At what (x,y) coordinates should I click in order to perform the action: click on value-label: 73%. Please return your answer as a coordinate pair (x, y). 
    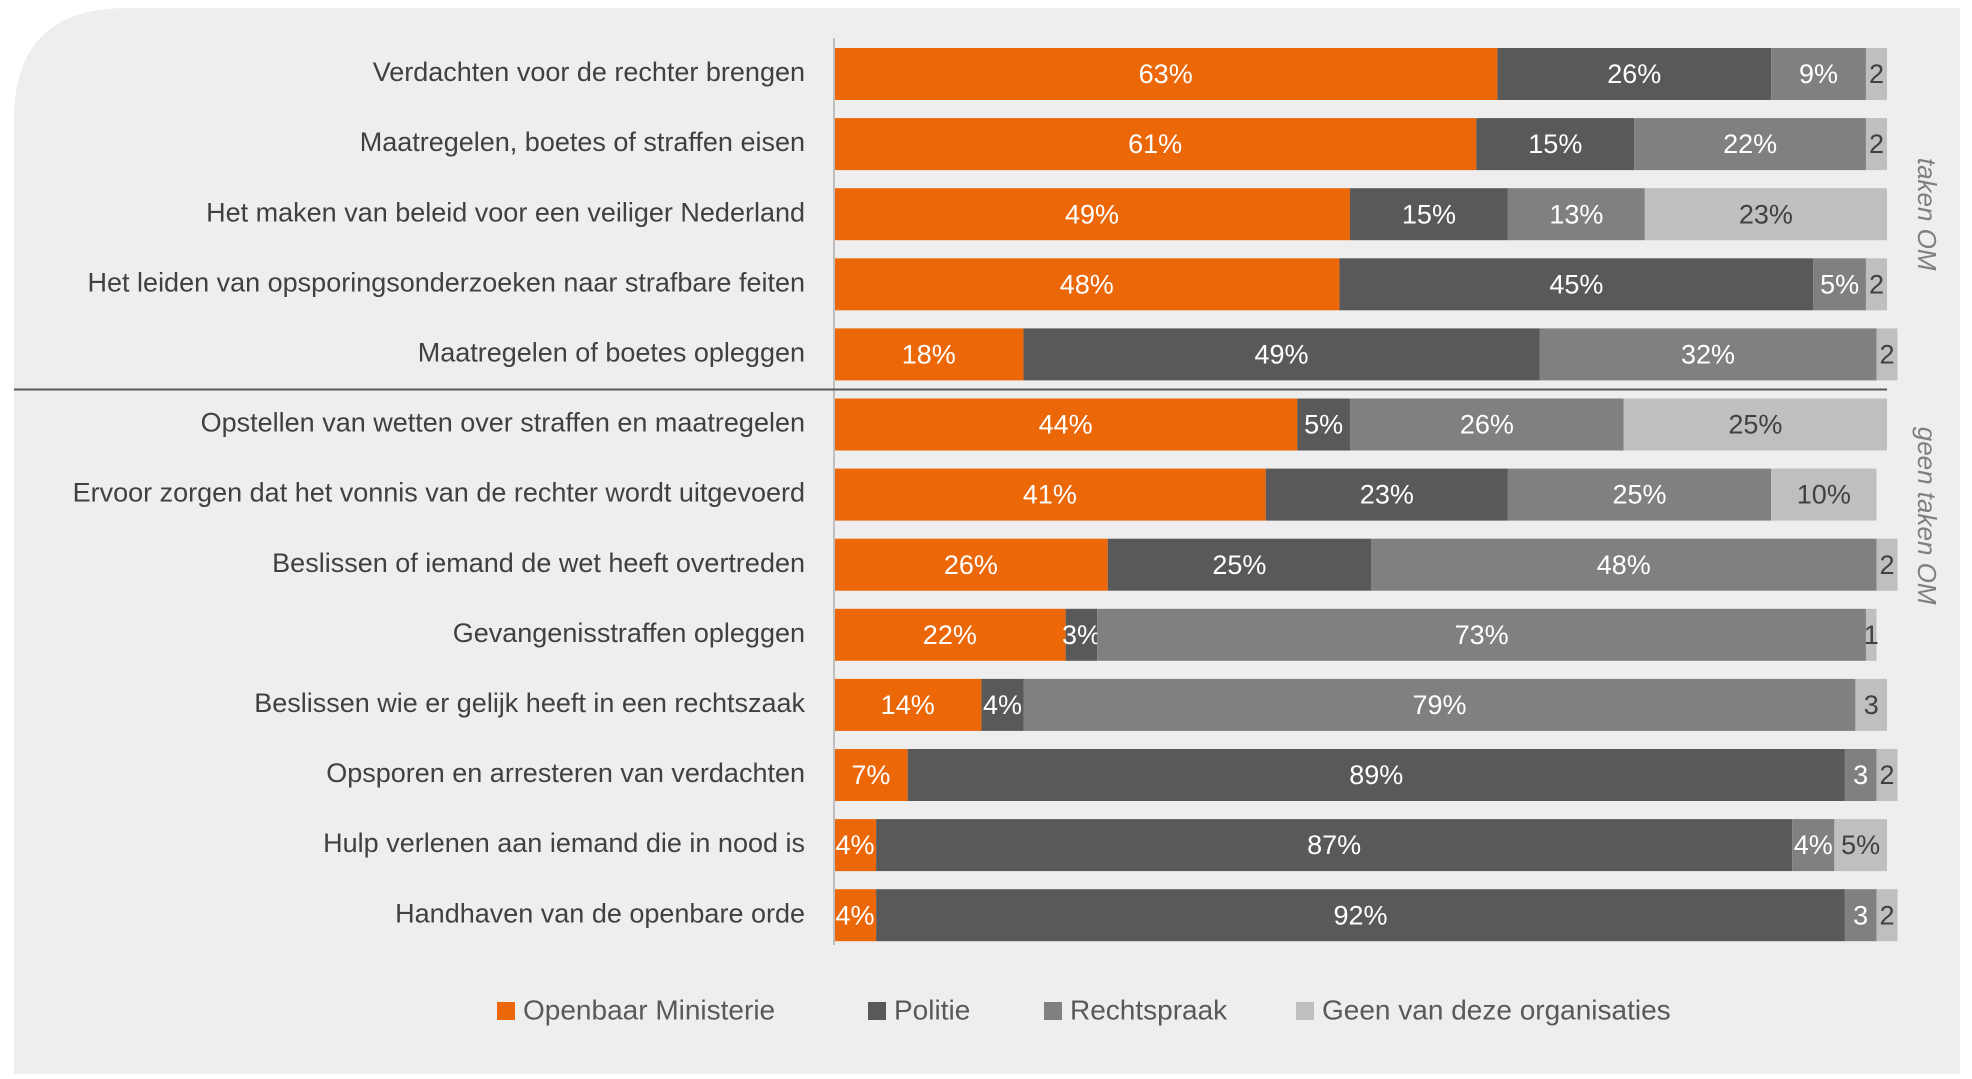
    Looking at the image, I should click on (1482, 635).